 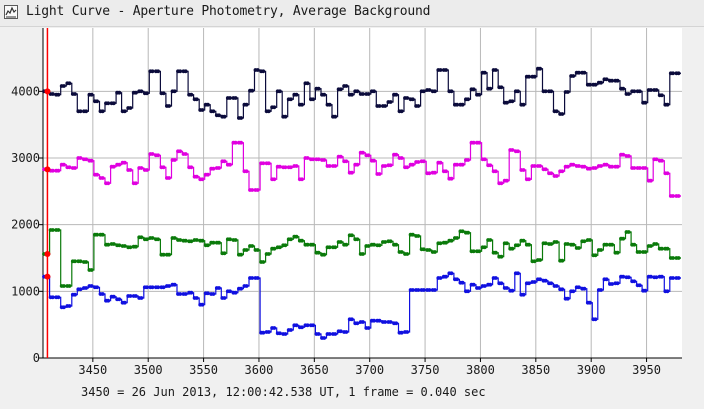 What do you see at coordinates (25, 225) in the screenshot?
I see `y-tick-label: 2000` at bounding box center [25, 225].